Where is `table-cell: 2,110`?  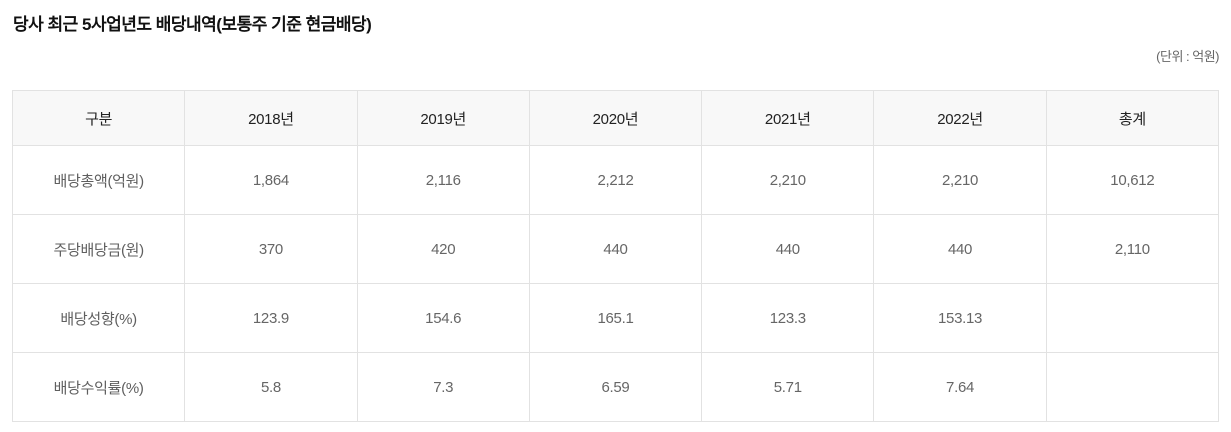 table-cell: 2,110 is located at coordinates (1132, 249).